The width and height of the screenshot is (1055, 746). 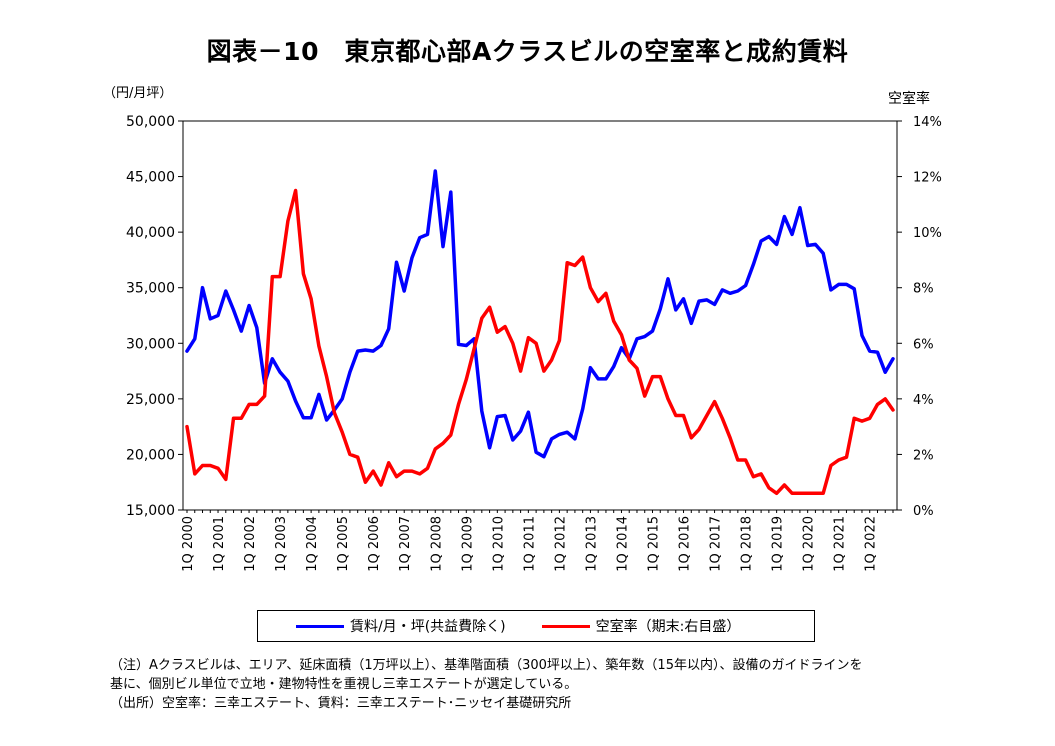 I want to click on x-tick-label: 1Q 2001, so click(x=219, y=544).